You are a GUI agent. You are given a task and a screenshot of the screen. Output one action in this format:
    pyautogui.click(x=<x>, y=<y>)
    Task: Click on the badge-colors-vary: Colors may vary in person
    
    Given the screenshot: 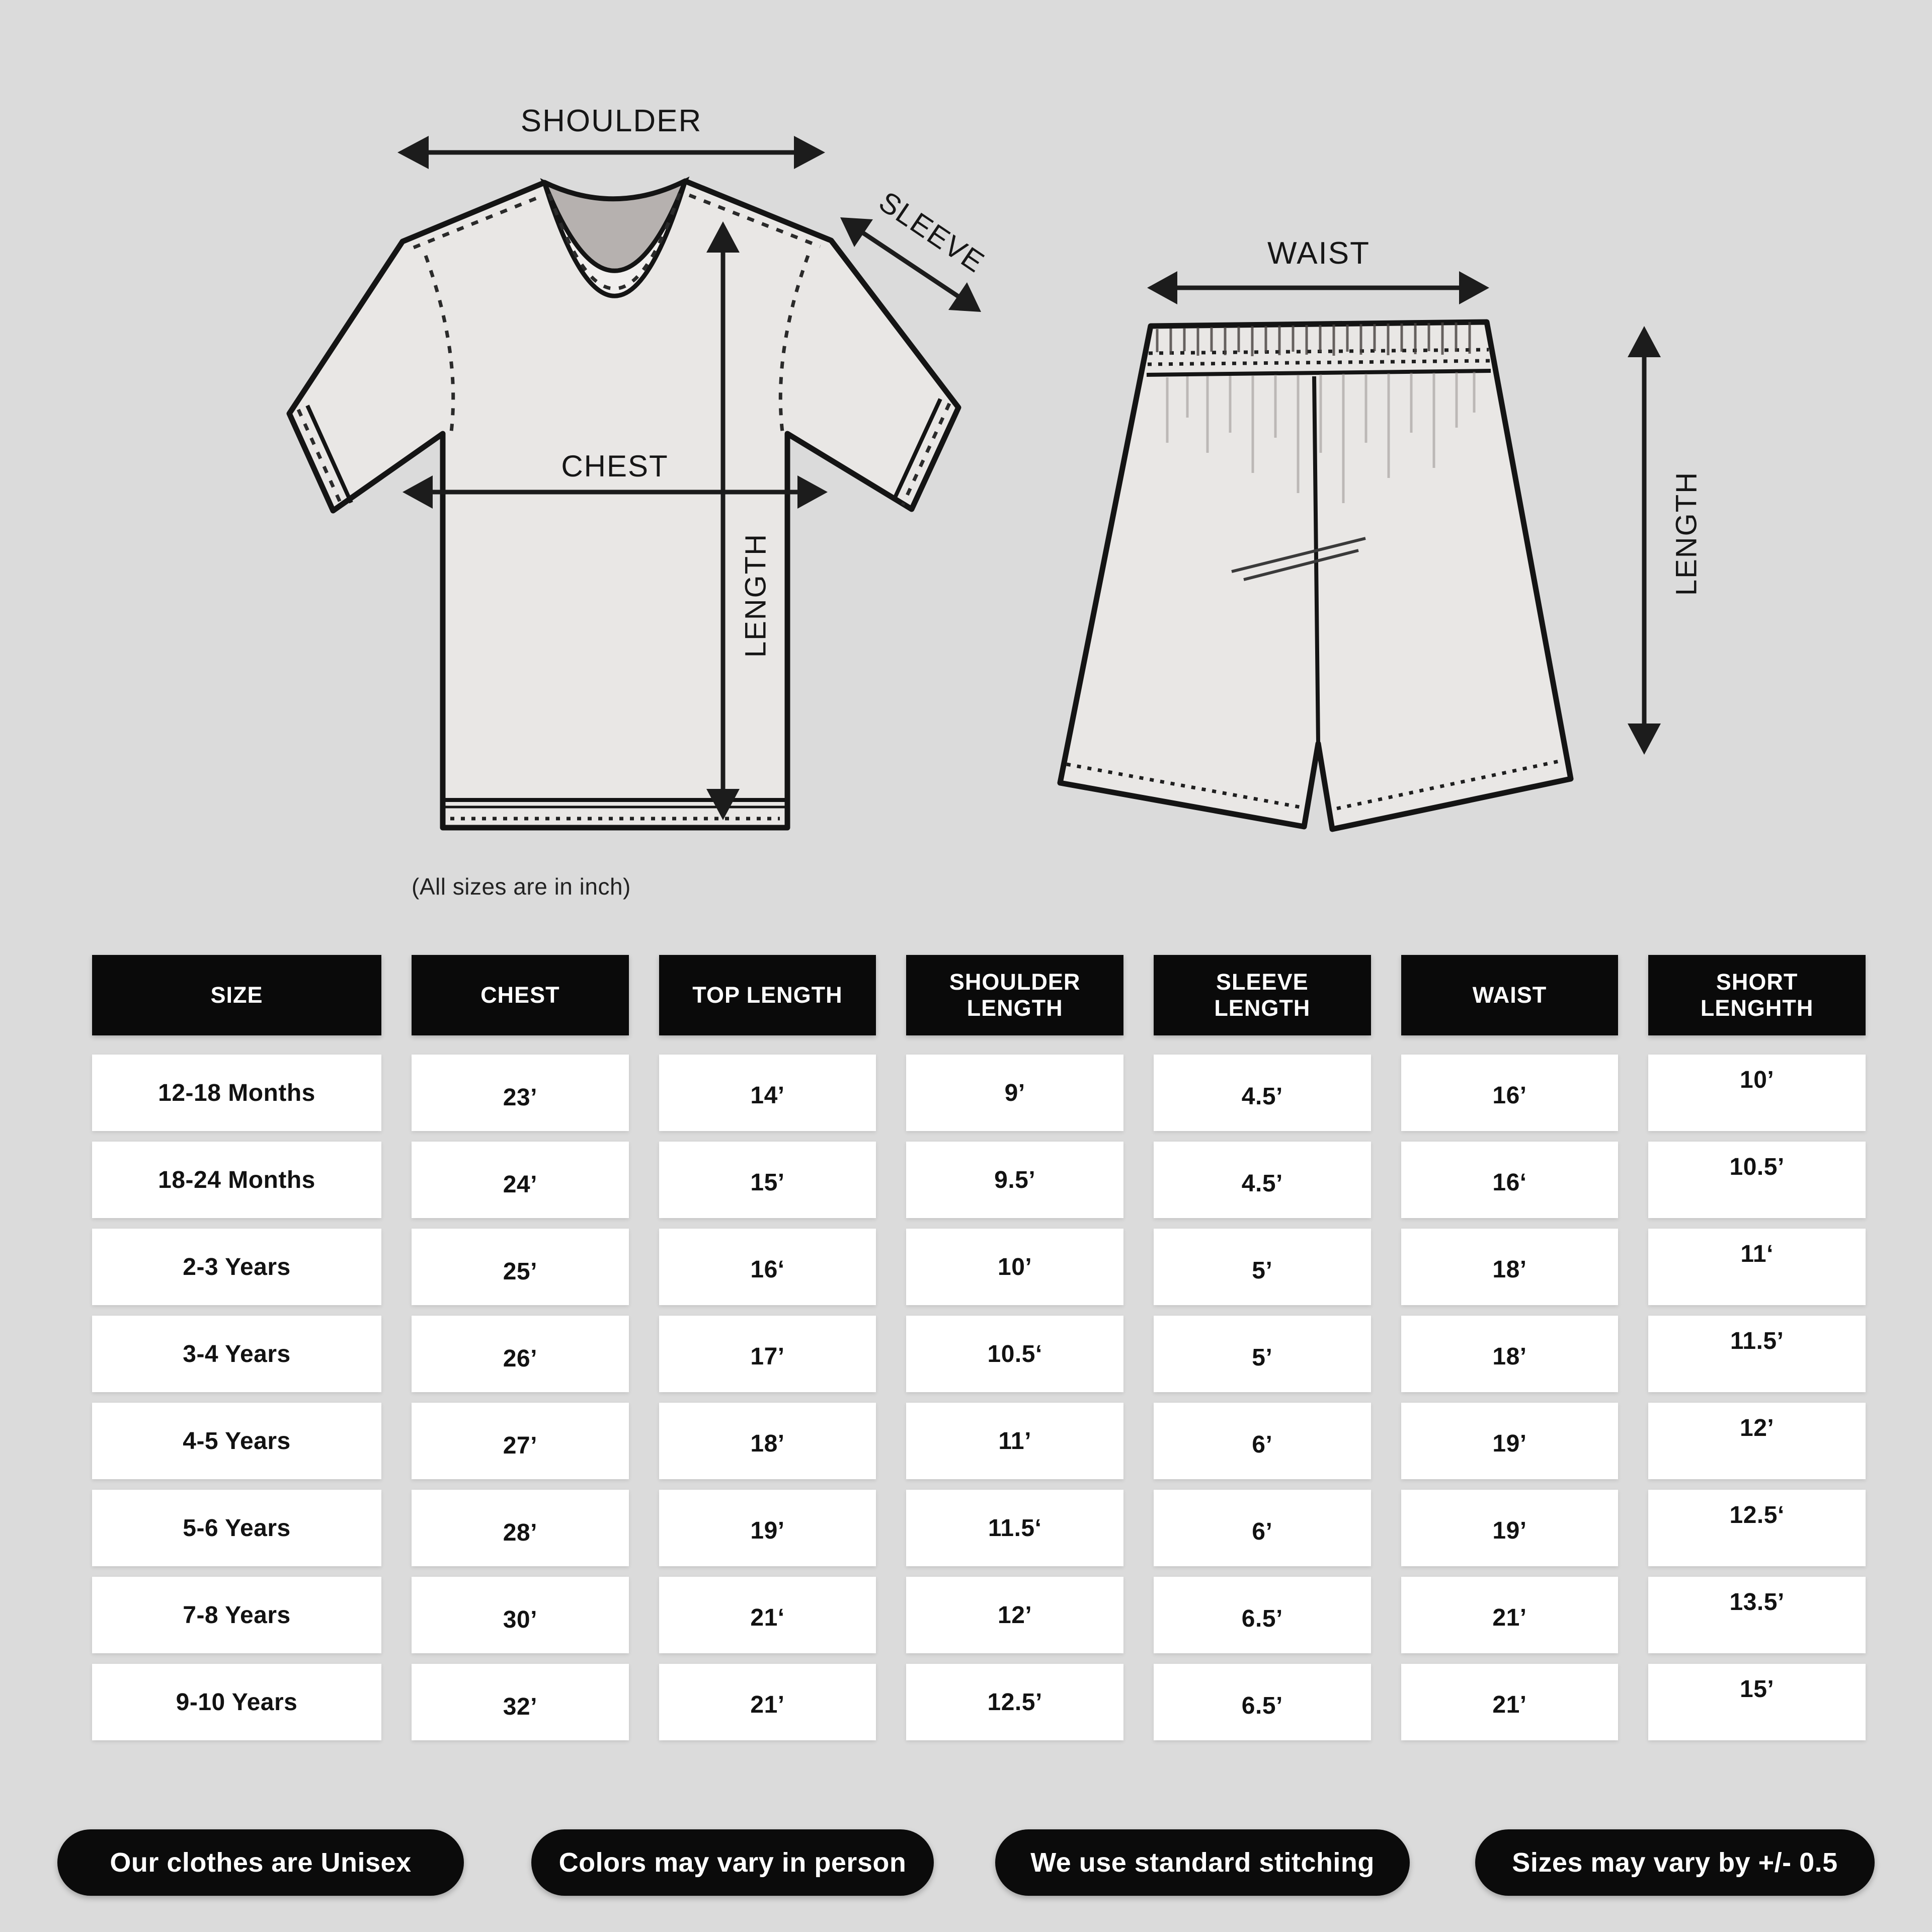 What is the action you would take?
    pyautogui.click(x=732, y=1863)
    